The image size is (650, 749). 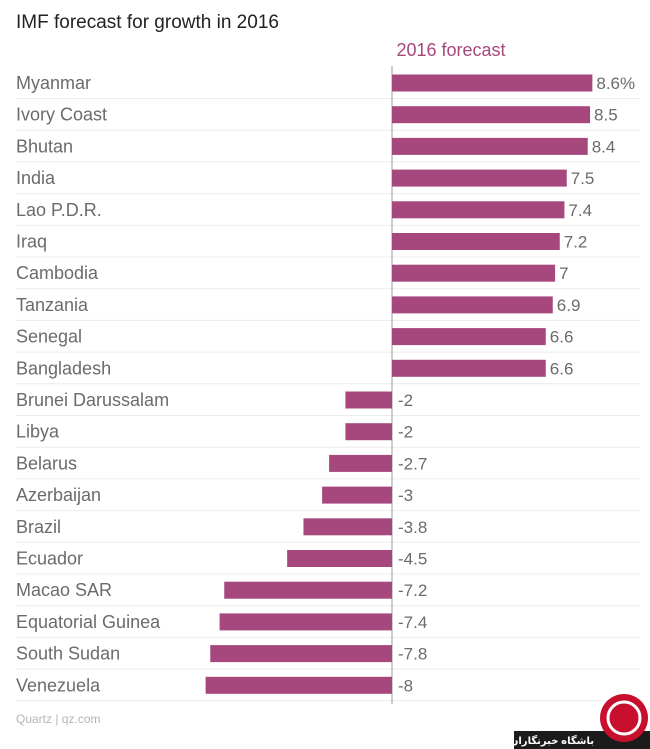 I want to click on category-label: Ivory Coast, so click(x=61, y=115).